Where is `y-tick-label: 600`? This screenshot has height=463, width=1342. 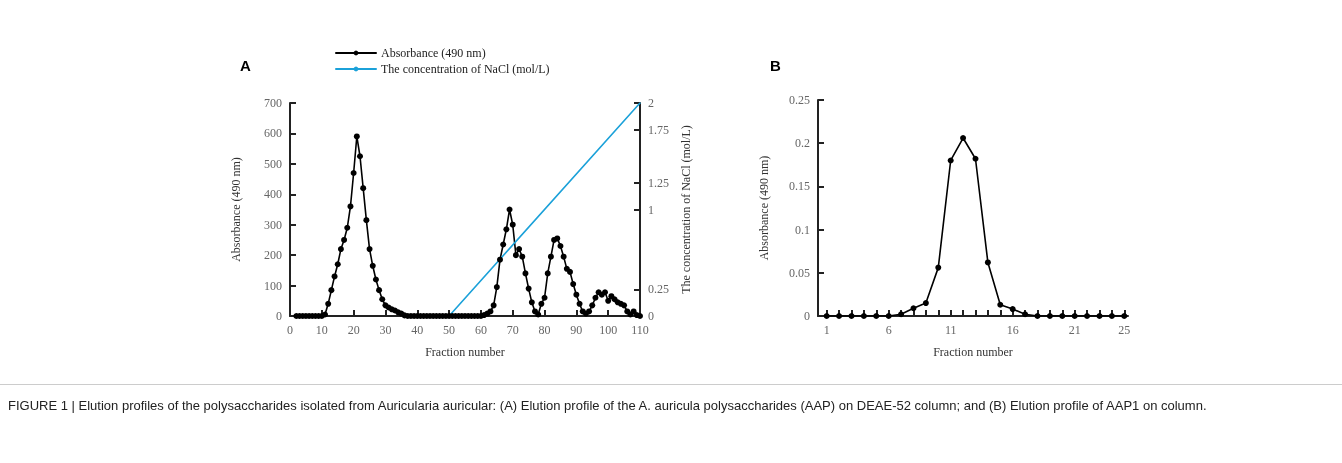 y-tick-label: 600 is located at coordinates (273, 133).